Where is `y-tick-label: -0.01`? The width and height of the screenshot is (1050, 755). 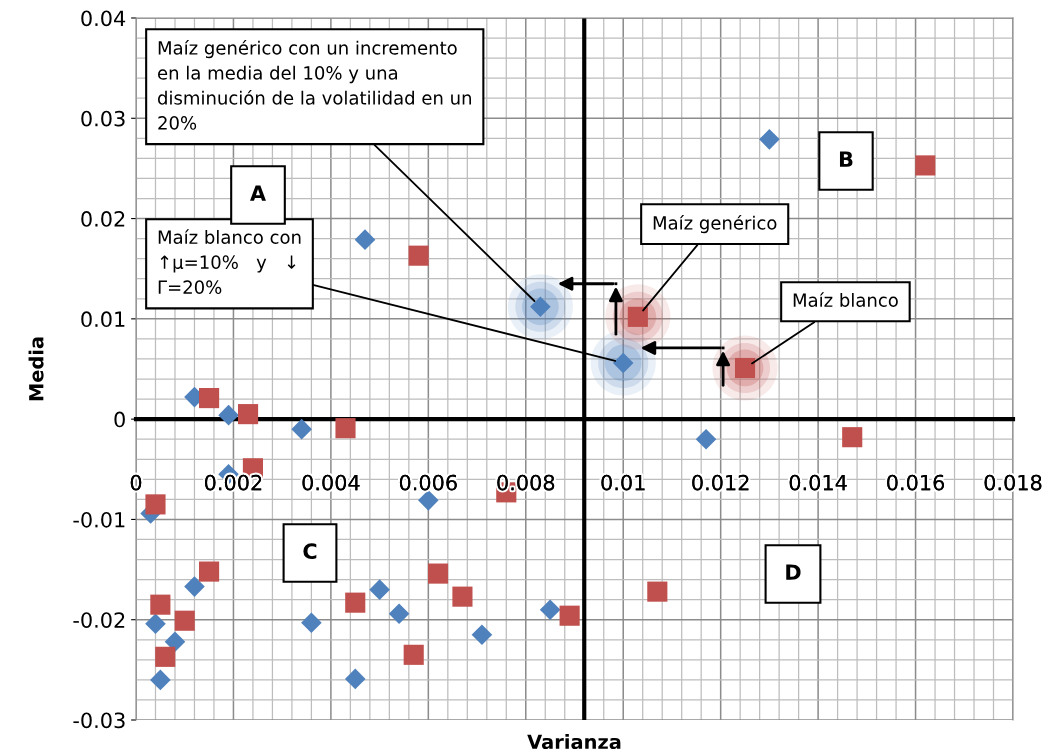
y-tick-label: -0.01 is located at coordinates (99, 519).